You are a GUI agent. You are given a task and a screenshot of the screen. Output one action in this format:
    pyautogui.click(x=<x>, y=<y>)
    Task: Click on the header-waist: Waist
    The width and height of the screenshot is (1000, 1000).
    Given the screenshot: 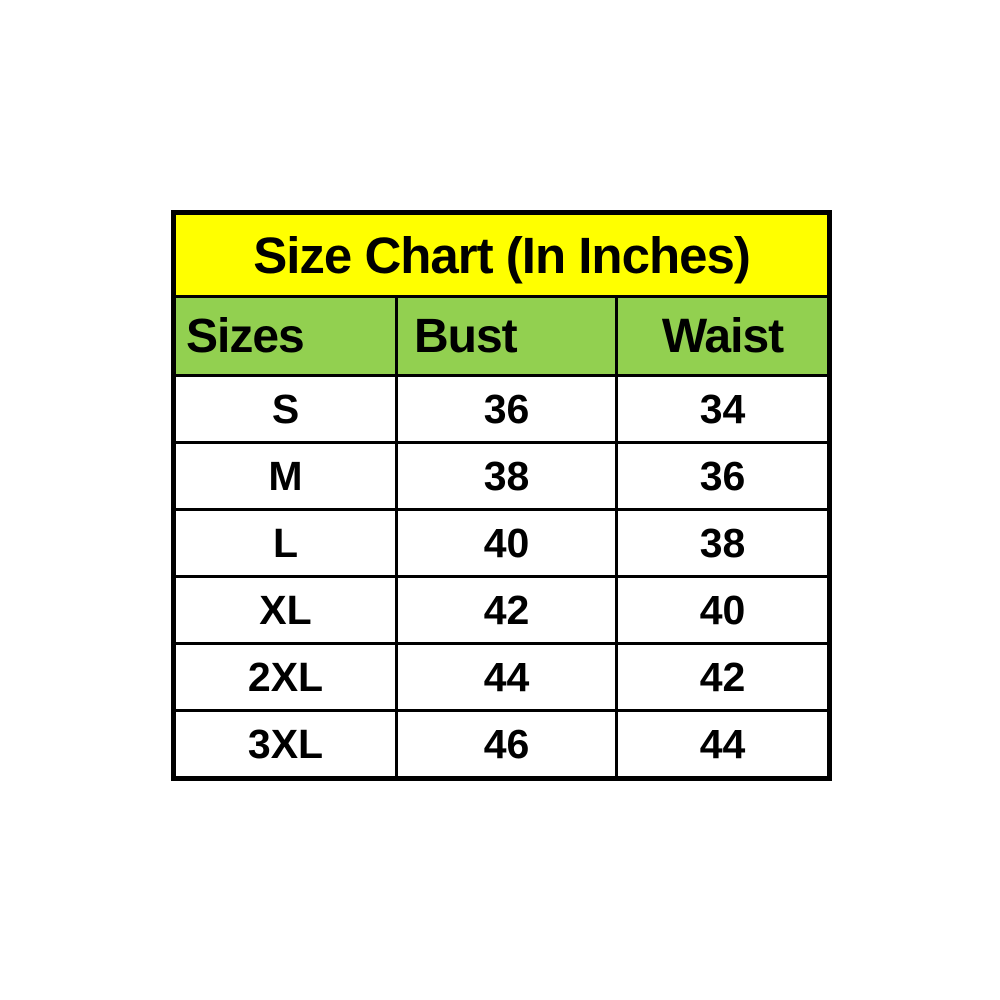 What is the action you would take?
    pyautogui.click(x=723, y=336)
    